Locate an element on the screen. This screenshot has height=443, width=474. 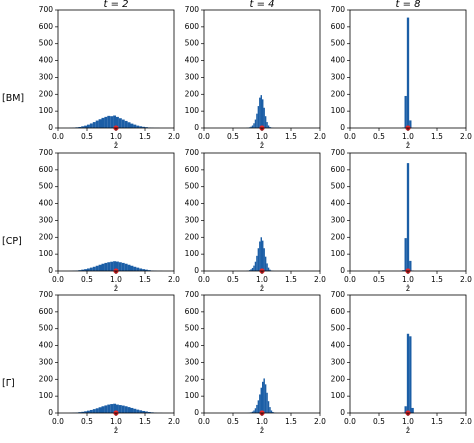
panel-title: t = 2 is located at coordinates (115, 5).